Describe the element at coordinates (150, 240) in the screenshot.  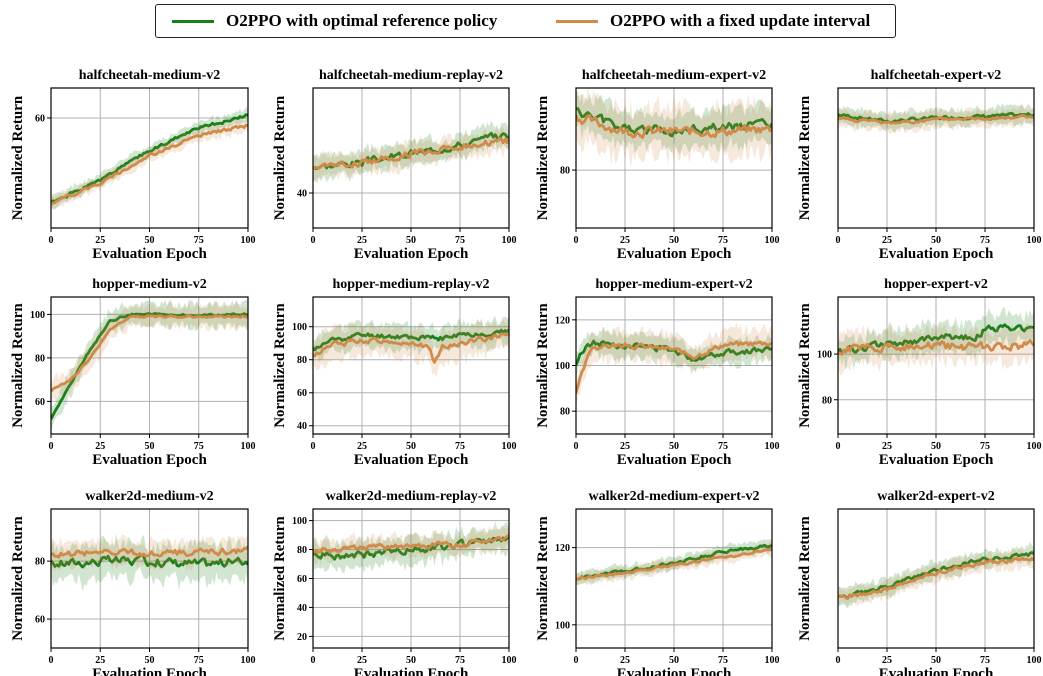
I see `panel-1-xtick-label: 50` at that location.